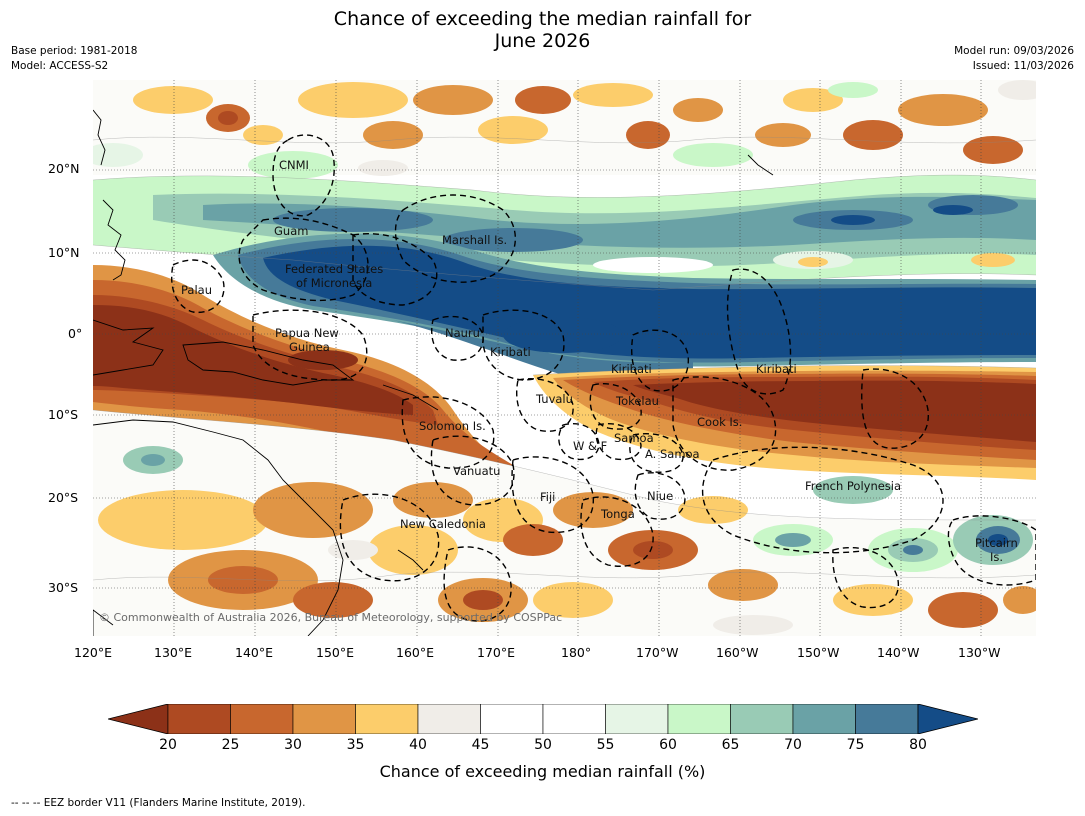  Describe the element at coordinates (719, 422) in the screenshot. I see `label-cook: Cook Is.` at that location.